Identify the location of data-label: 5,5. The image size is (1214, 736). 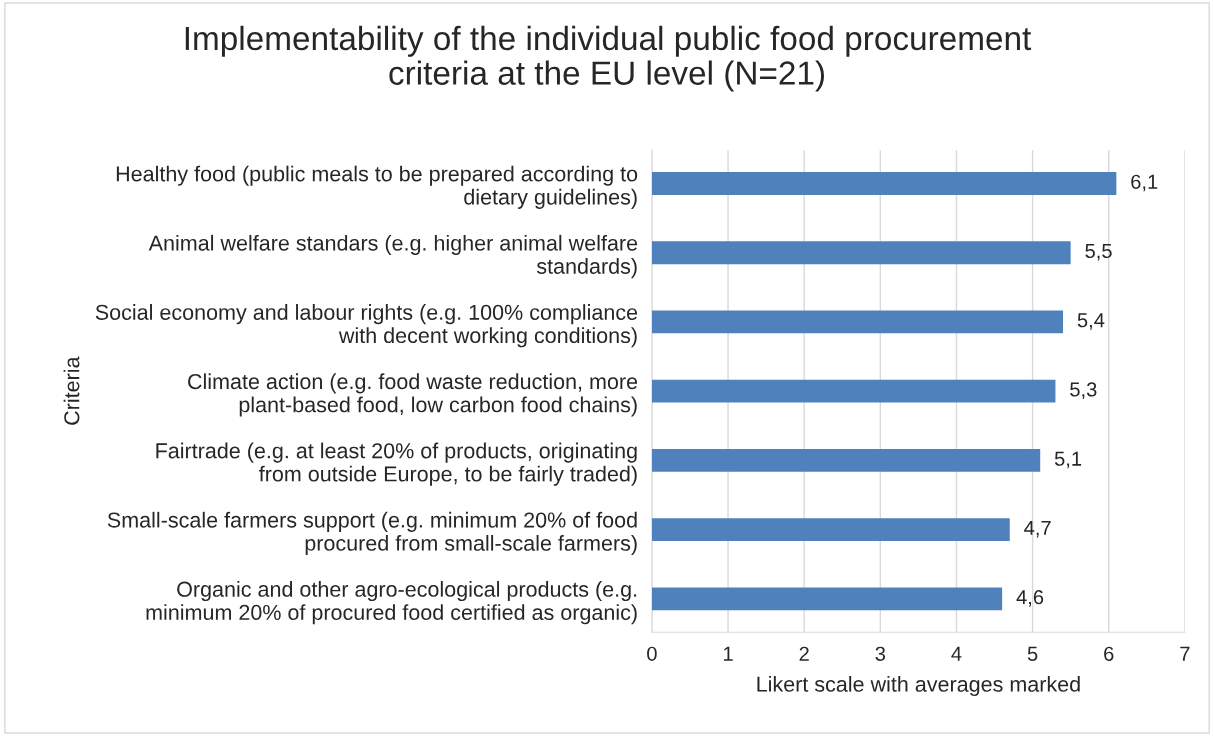
(1098, 252).